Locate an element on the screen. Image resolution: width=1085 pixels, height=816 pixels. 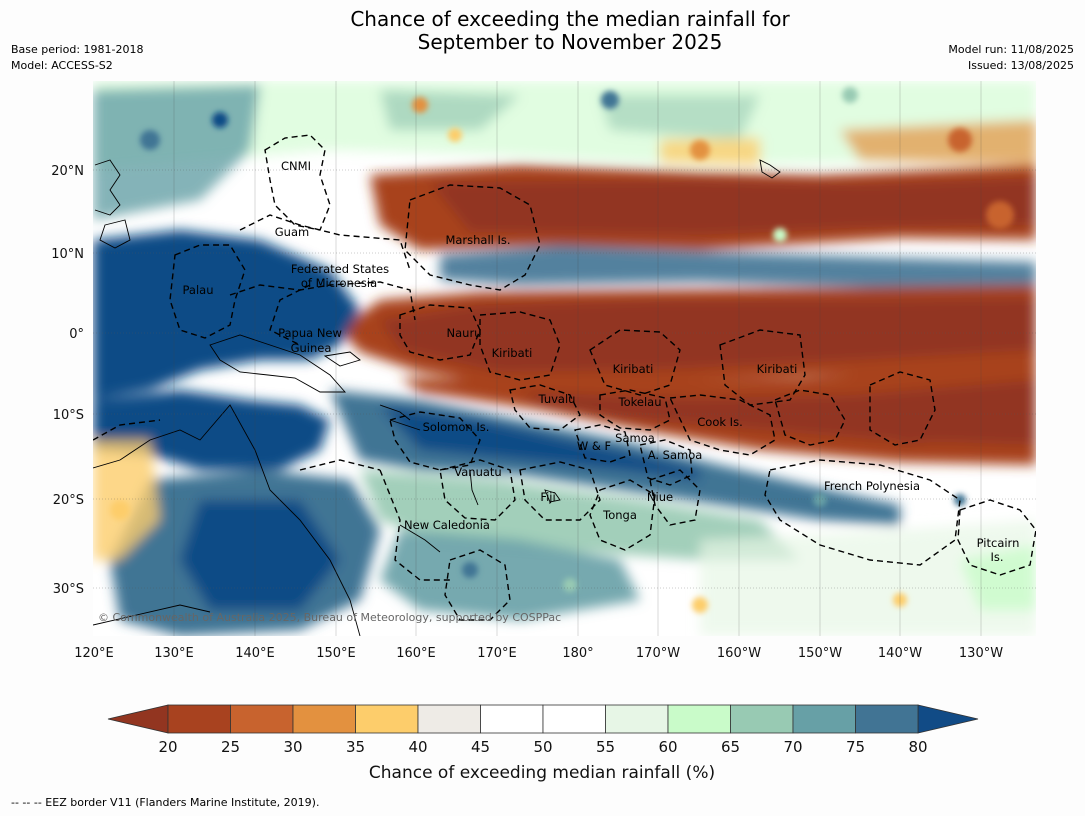
lon-label-120e: 120°E is located at coordinates (94, 653).